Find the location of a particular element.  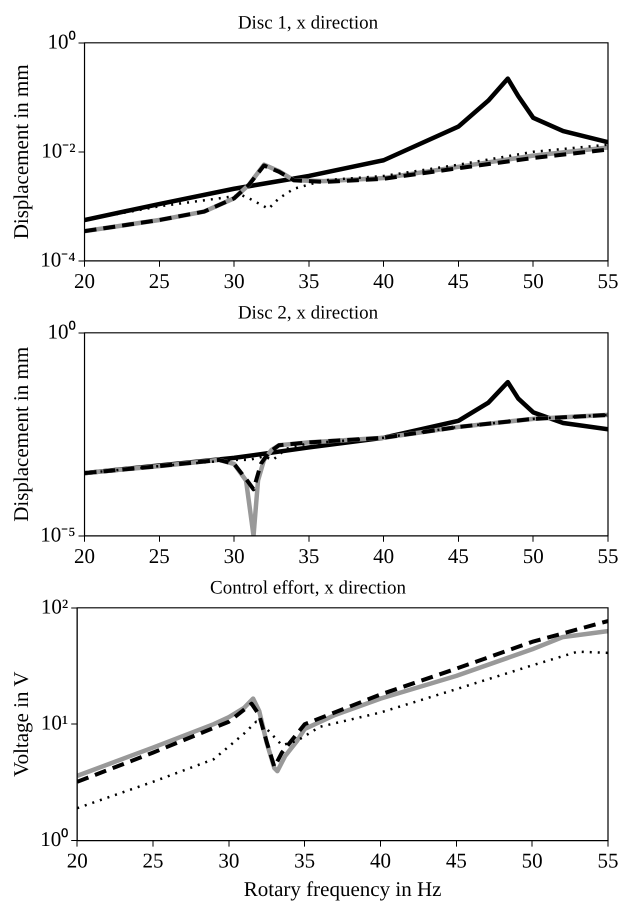

x-axis-title: Rotary frequency in Hz is located at coordinates (343, 888).